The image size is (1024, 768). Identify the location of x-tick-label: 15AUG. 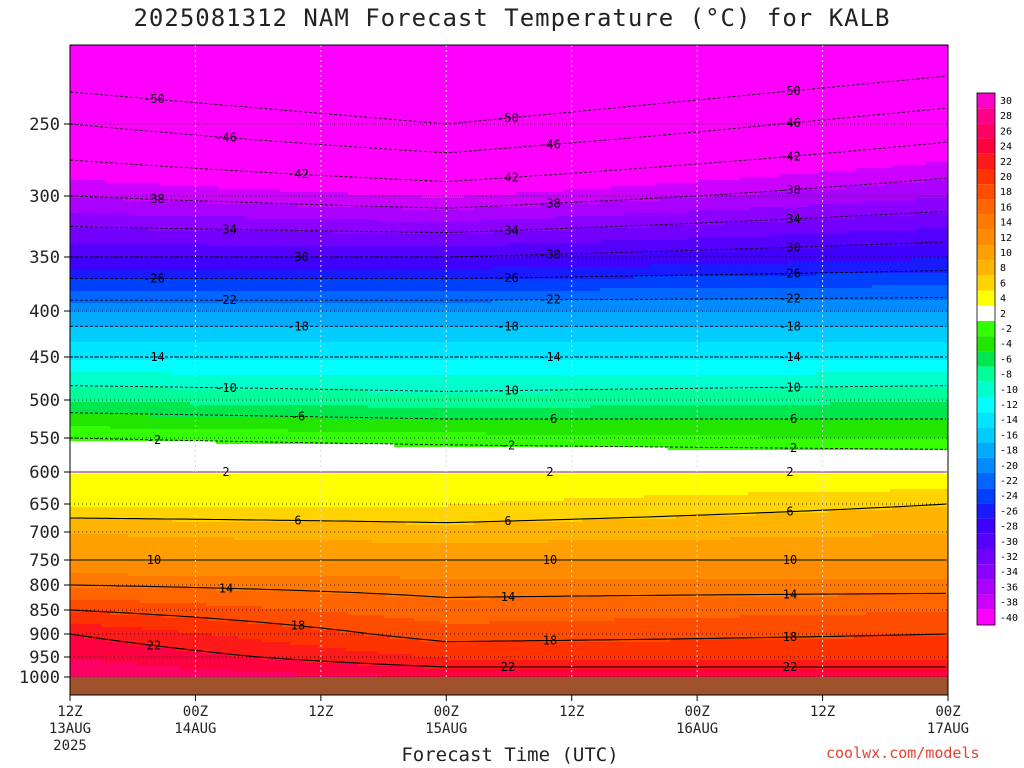
(446, 729).